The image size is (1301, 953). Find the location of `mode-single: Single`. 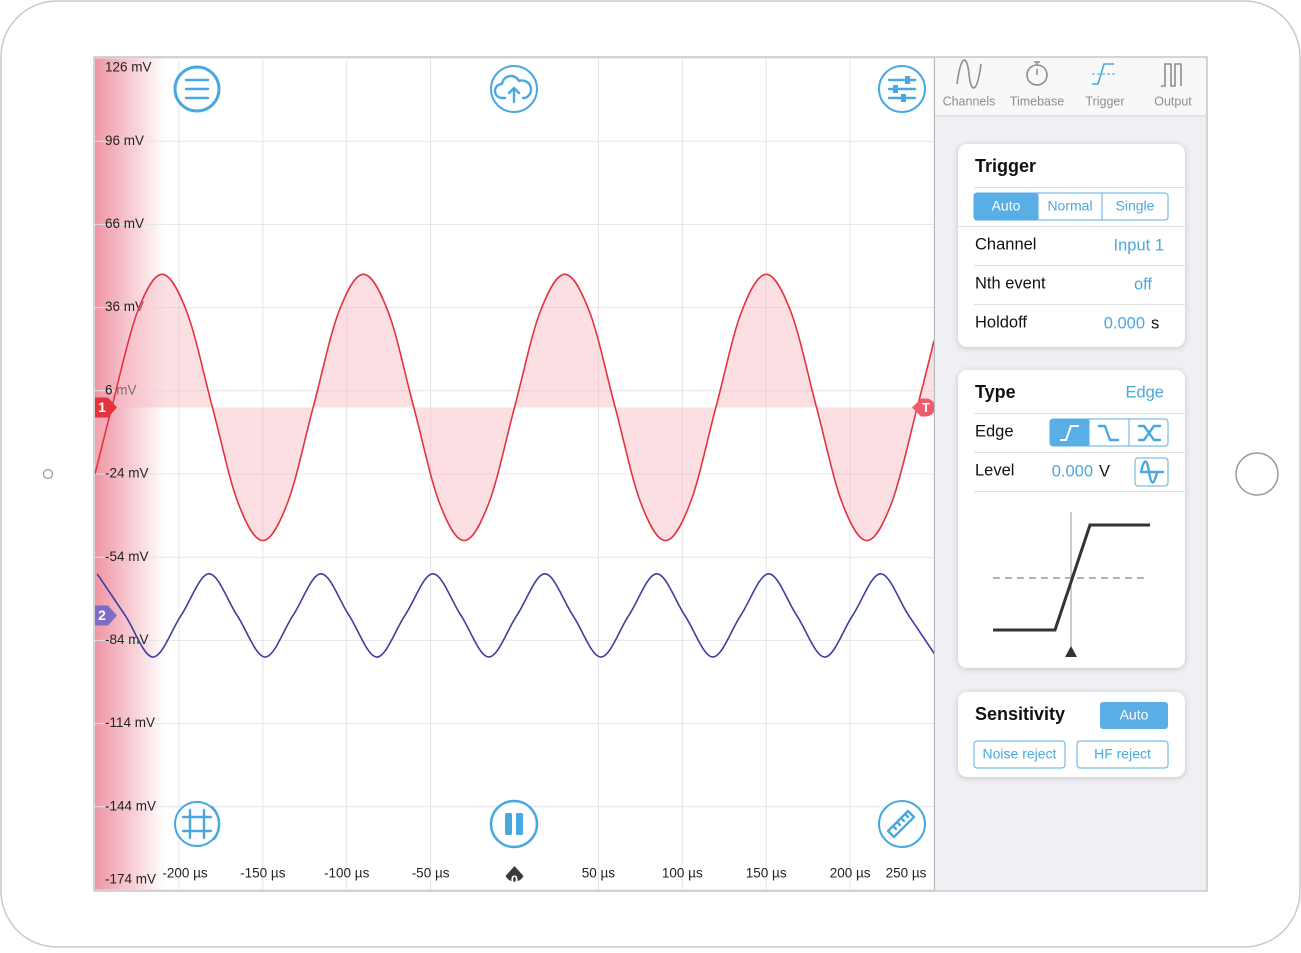

mode-single: Single is located at coordinates (1135, 206).